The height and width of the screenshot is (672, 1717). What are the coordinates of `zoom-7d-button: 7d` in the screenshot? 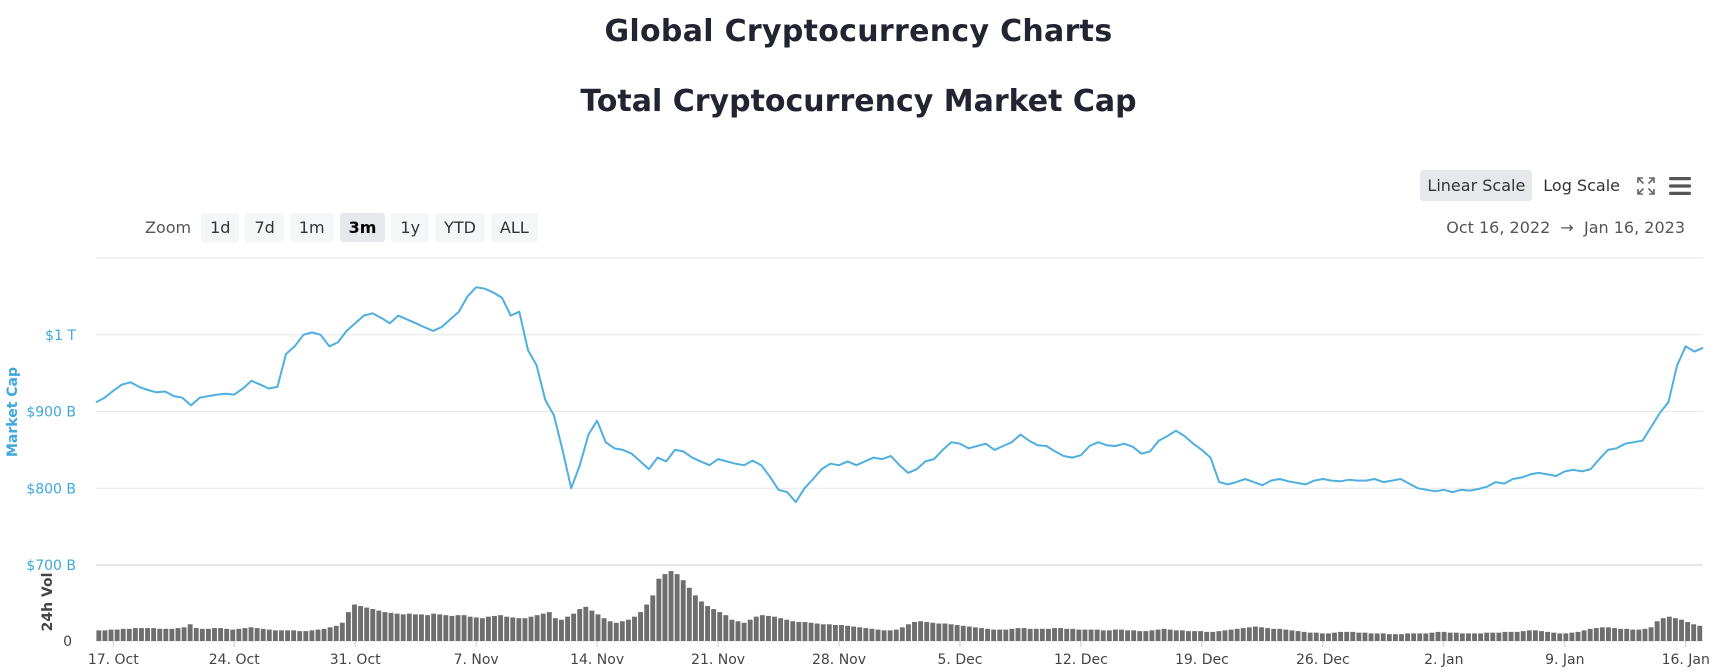 It's located at (264, 227).